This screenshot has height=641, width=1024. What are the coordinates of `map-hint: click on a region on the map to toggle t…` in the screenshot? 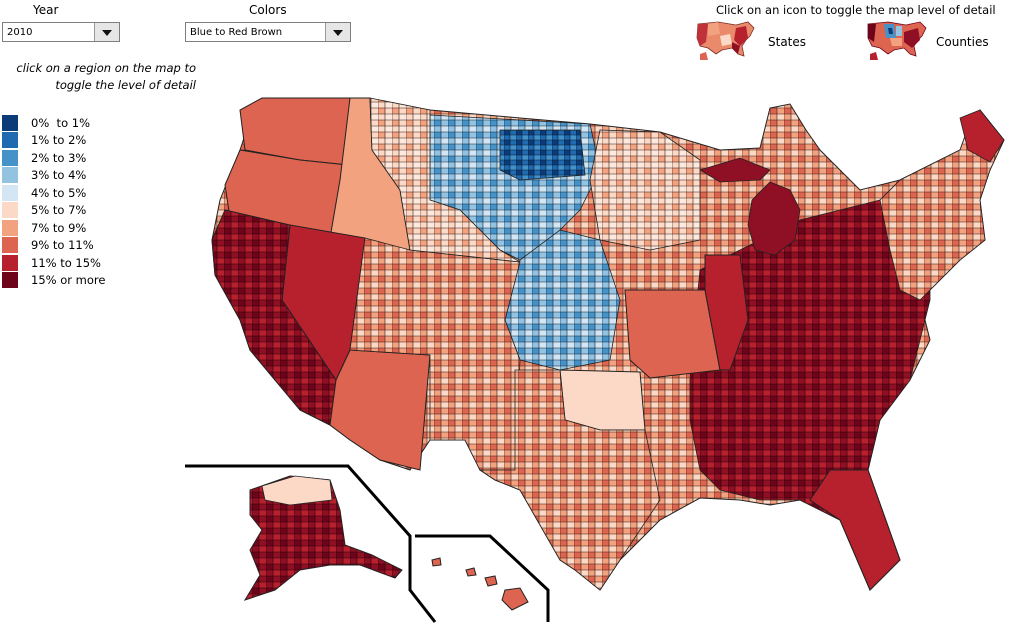 It's located at (98, 77).